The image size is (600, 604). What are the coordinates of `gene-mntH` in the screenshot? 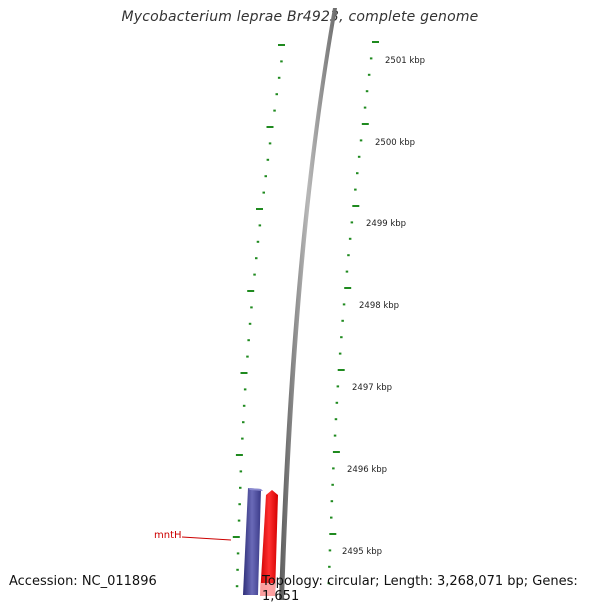 It's located at (269, 543).